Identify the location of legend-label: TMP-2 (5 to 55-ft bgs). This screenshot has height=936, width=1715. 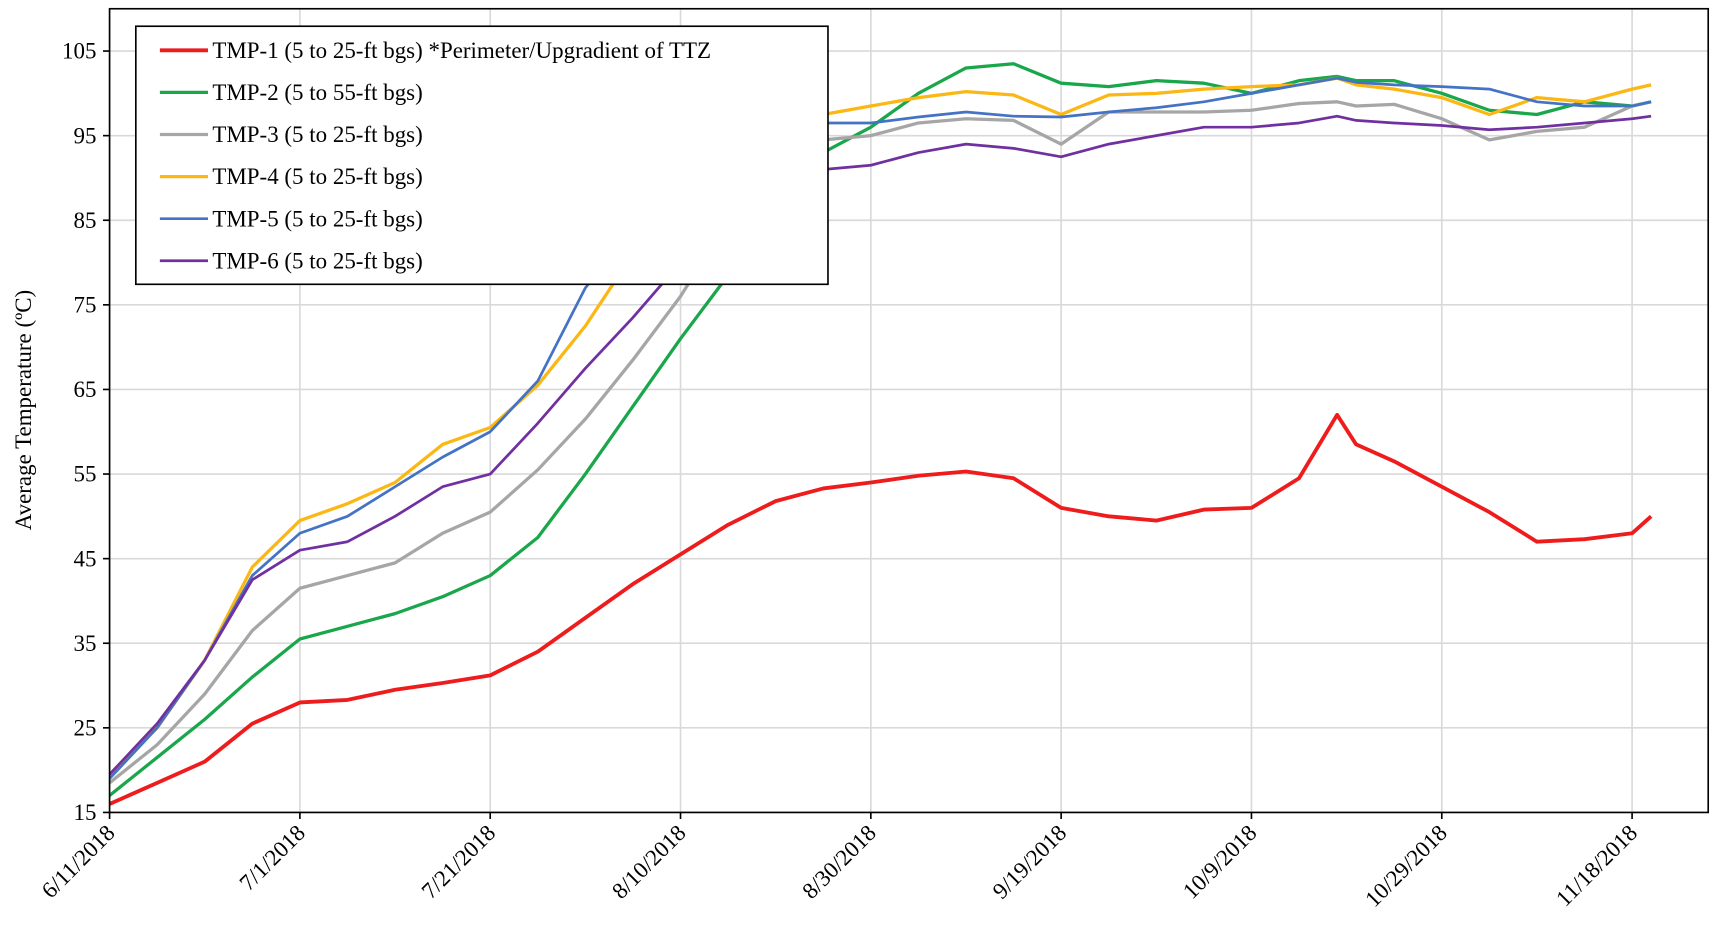
(317, 92).